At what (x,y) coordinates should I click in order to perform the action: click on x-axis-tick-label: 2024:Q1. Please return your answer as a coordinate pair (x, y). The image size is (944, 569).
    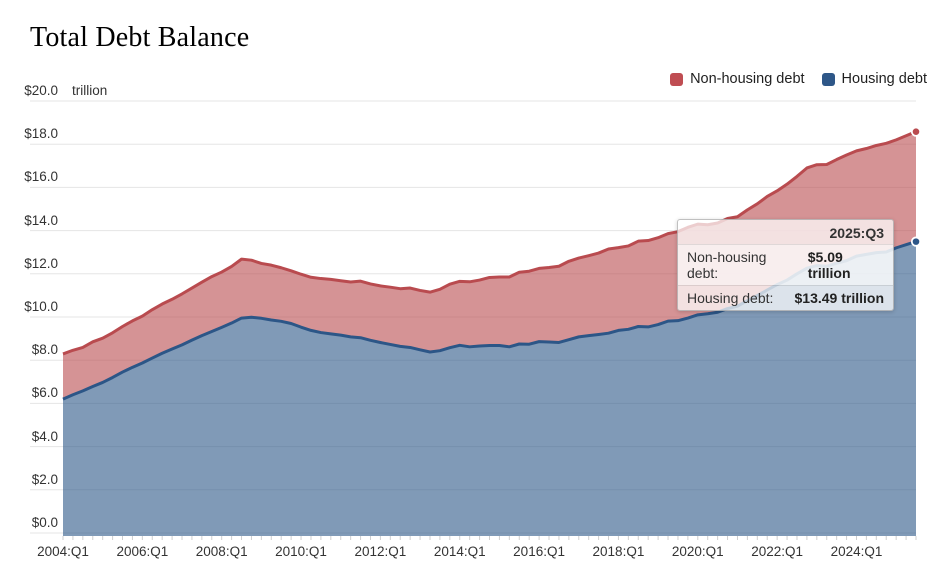
    Looking at the image, I should click on (856, 551).